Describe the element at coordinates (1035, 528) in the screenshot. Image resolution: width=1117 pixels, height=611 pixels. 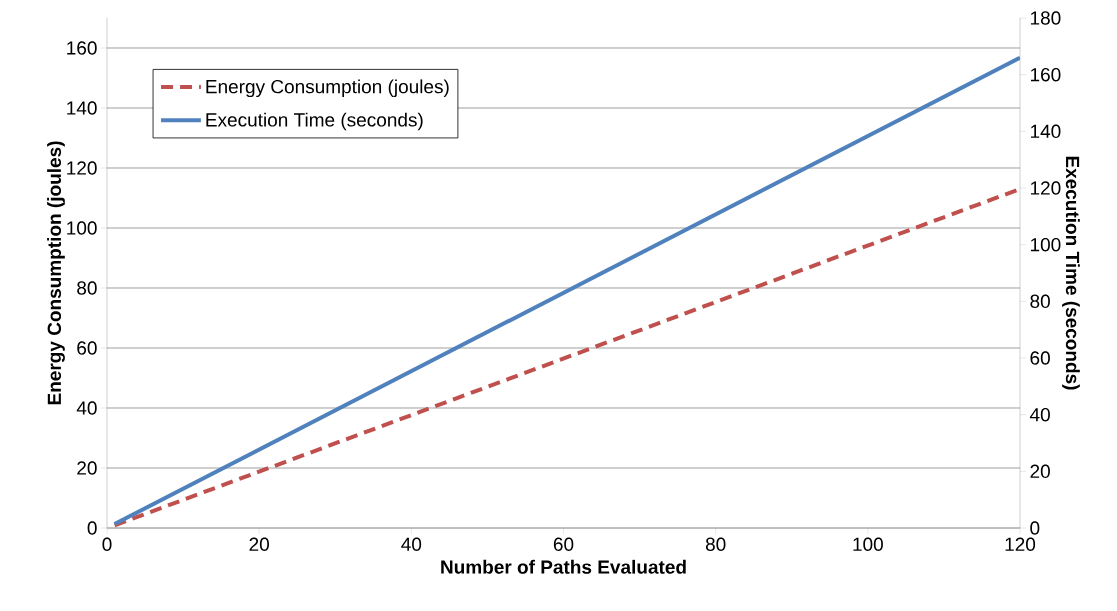
I see `y2-tick-label: 0` at that location.